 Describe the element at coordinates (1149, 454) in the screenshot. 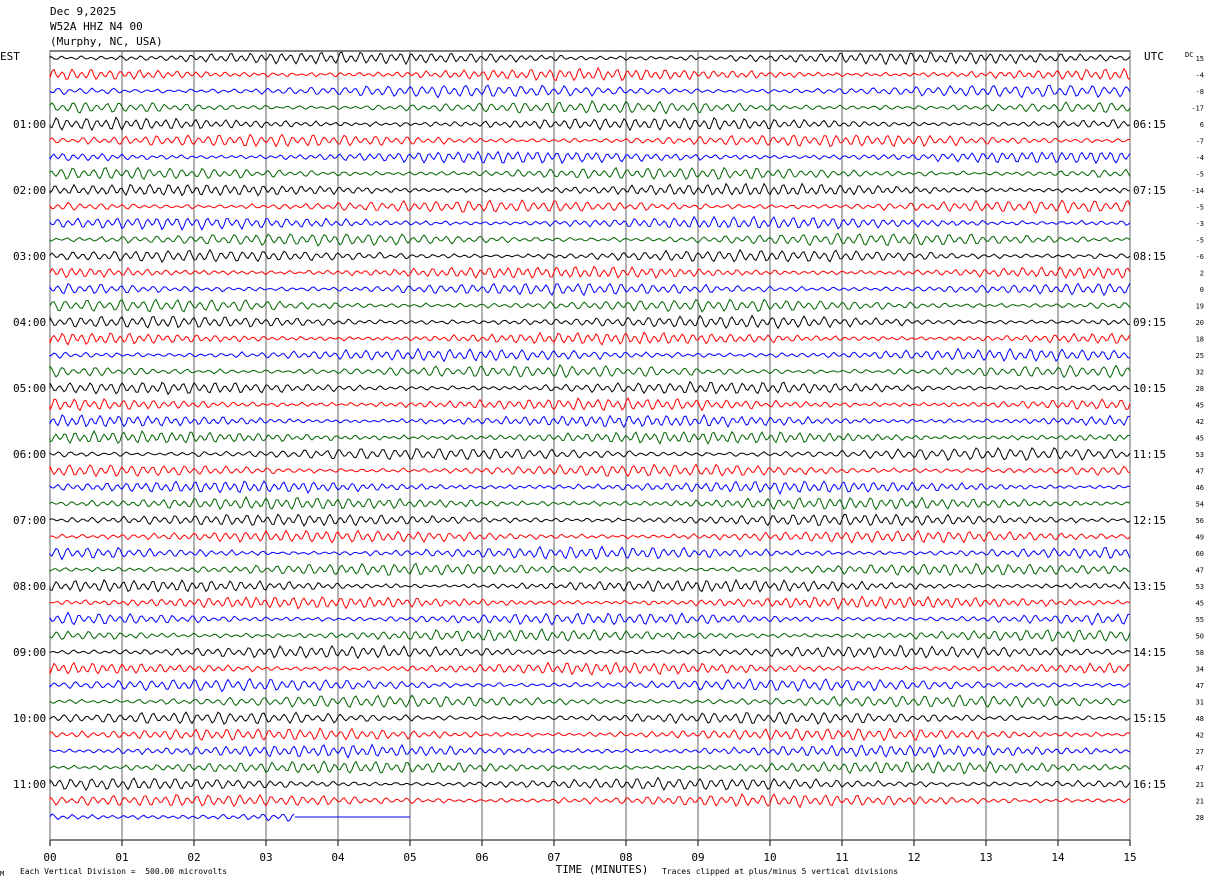

I see `right-hour-label: 11:15` at that location.